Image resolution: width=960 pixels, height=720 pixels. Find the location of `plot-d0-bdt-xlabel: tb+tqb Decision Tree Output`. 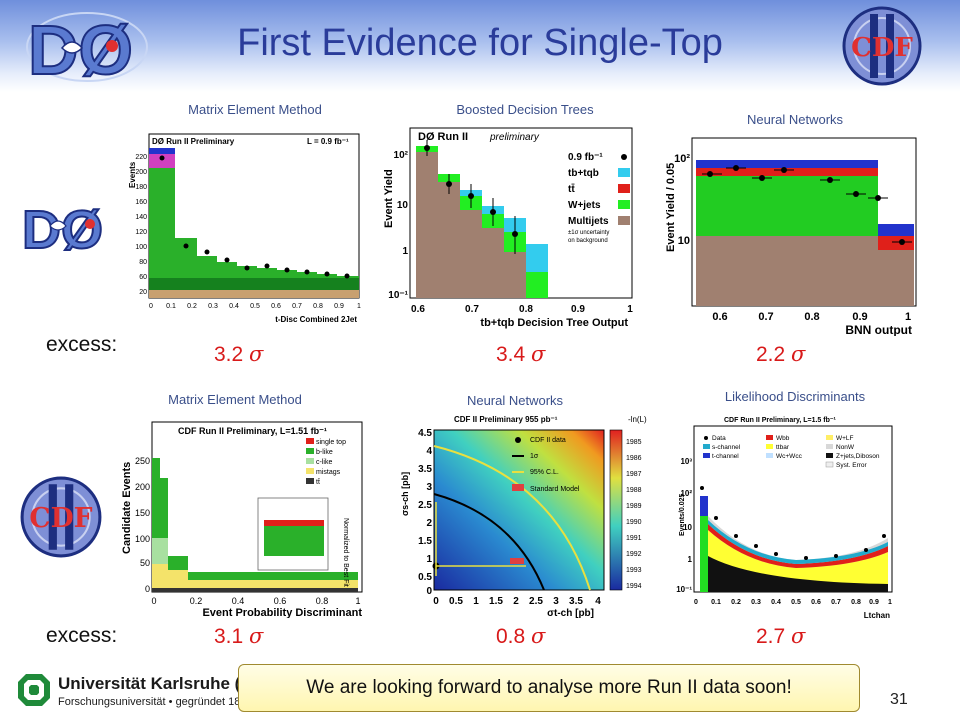

plot-d0-bdt-xlabel: tb+tqb Decision Tree Output is located at coordinates (554, 323).